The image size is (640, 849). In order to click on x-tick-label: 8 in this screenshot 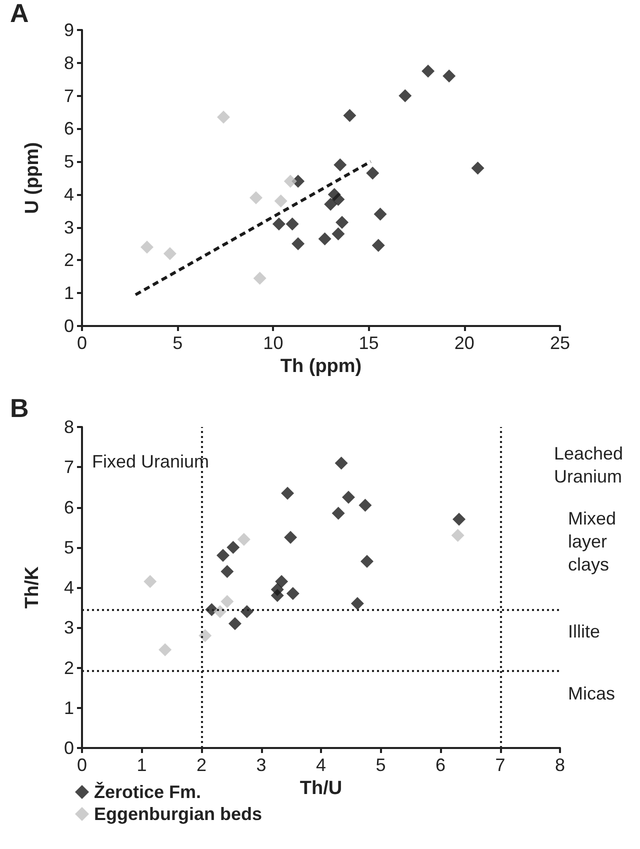, I will do `click(560, 765)`.